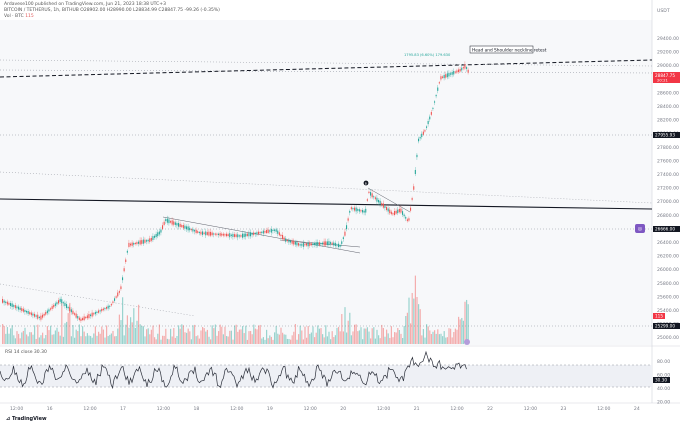  What do you see at coordinates (659, 316) in the screenshot?
I see `volume-badge-value: 115` at bounding box center [659, 316].